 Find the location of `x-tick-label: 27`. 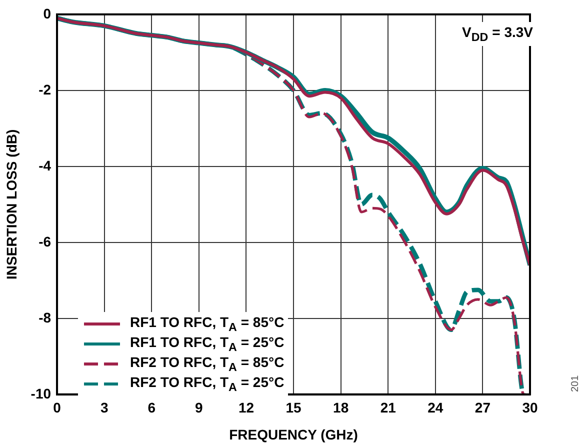

x-tick-label: 27 is located at coordinates (482, 408).